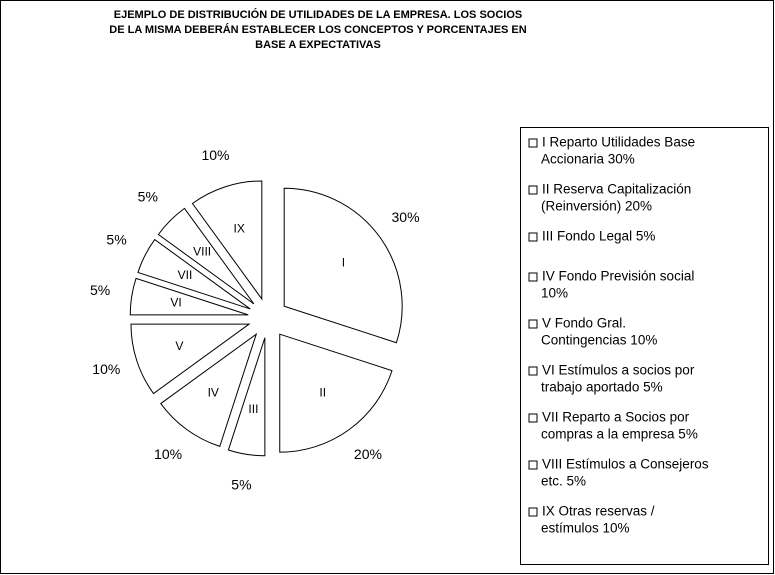 The width and height of the screenshot is (775, 575). I want to click on value-label: 20%, so click(368, 454).